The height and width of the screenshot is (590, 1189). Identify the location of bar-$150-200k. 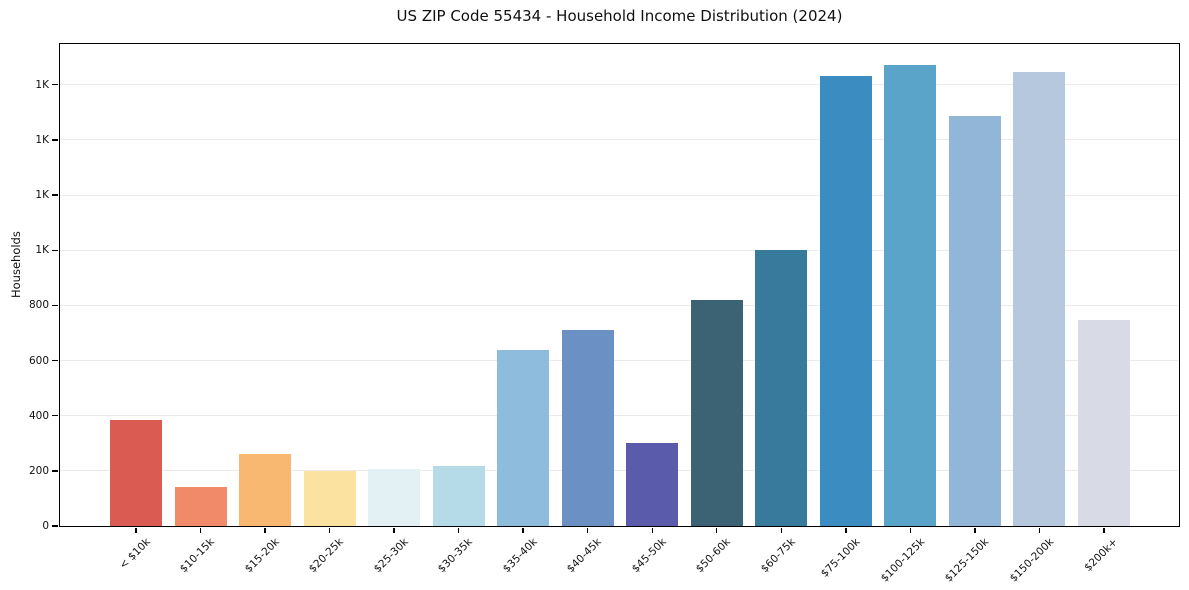
(1039, 298).